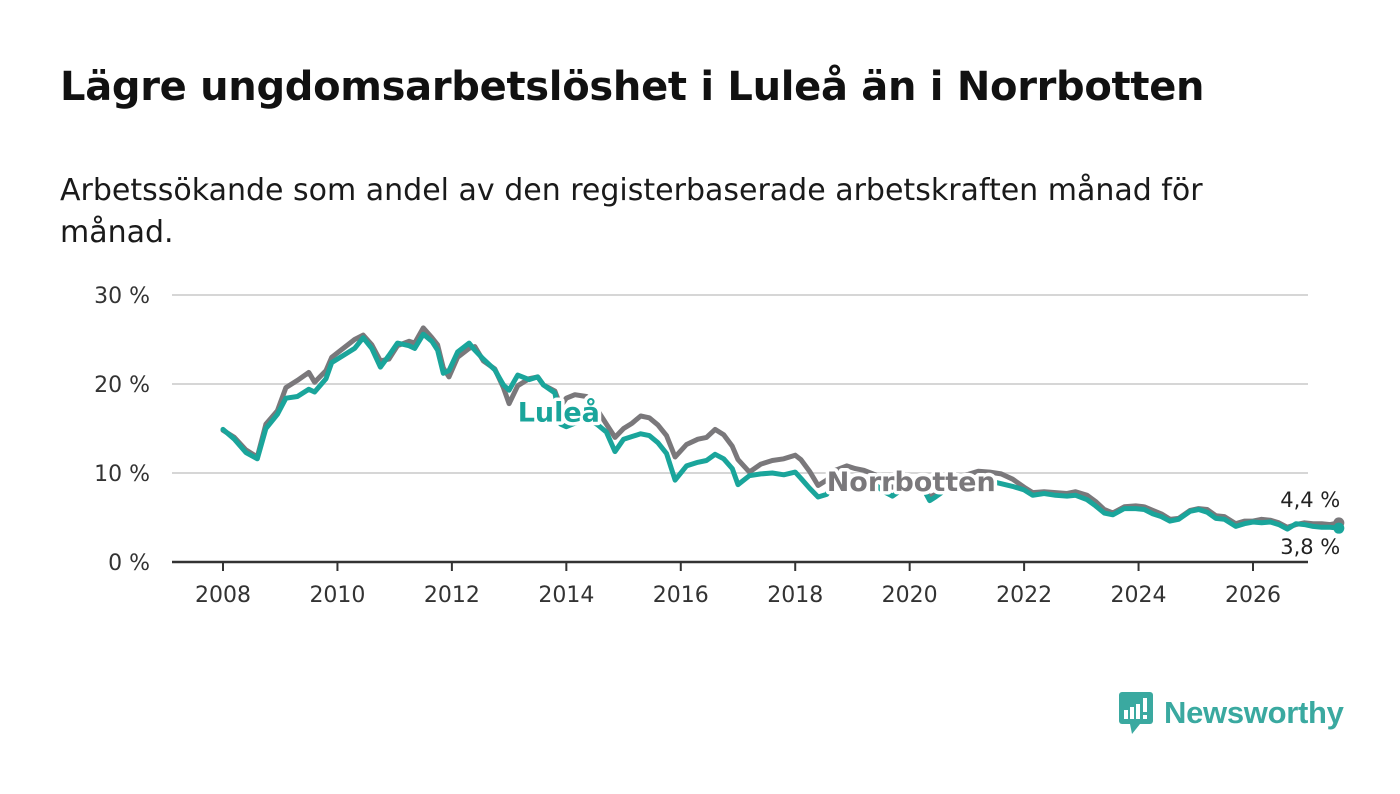  Describe the element at coordinates (795, 595) in the screenshot. I see `x-tick-label: 2018` at that location.